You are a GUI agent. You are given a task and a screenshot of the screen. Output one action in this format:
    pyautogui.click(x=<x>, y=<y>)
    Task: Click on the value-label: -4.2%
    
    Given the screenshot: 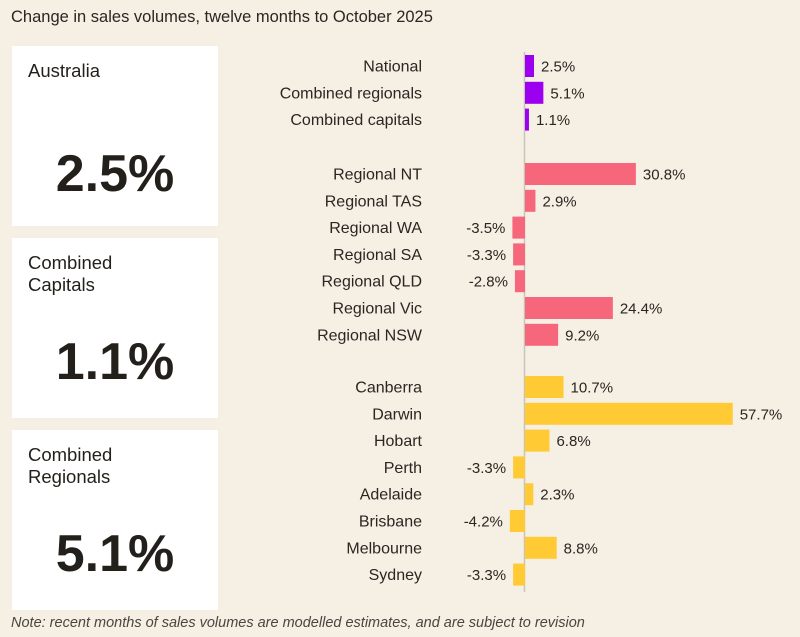 What is the action you would take?
    pyautogui.click(x=483, y=522)
    